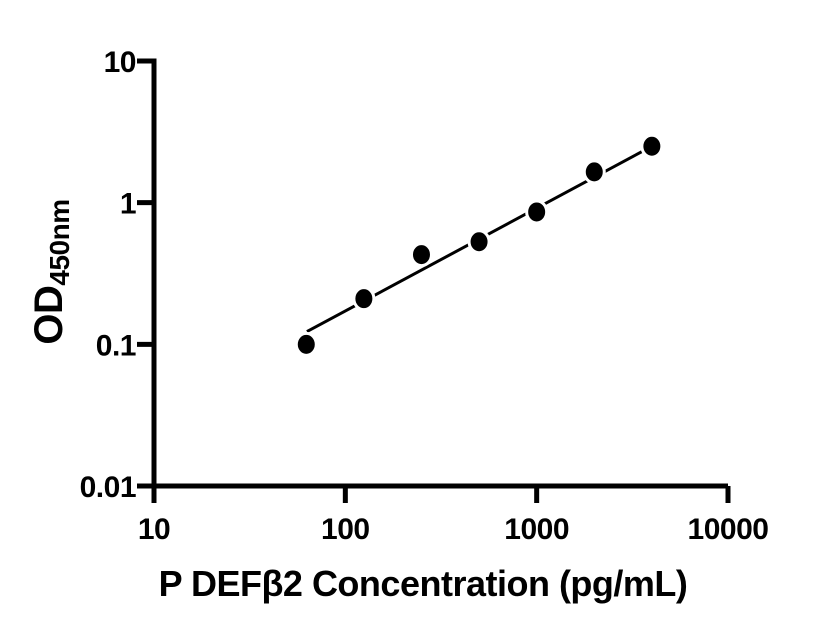 Image resolution: width=816 pixels, height=640 pixels. Describe the element at coordinates (345, 529) in the screenshot. I see `x-tick-label: 100` at that location.